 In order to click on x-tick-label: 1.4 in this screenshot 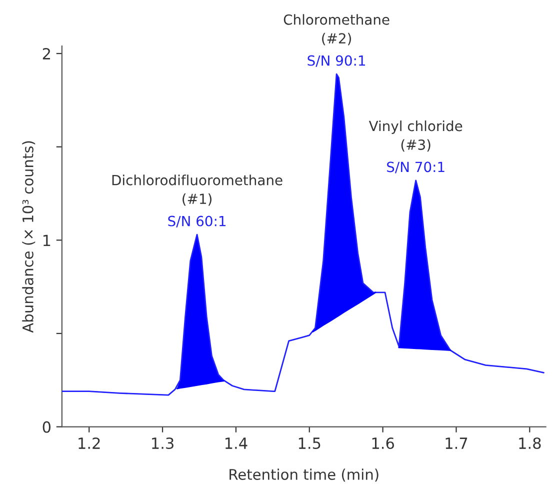, I will do `click(236, 443)`.